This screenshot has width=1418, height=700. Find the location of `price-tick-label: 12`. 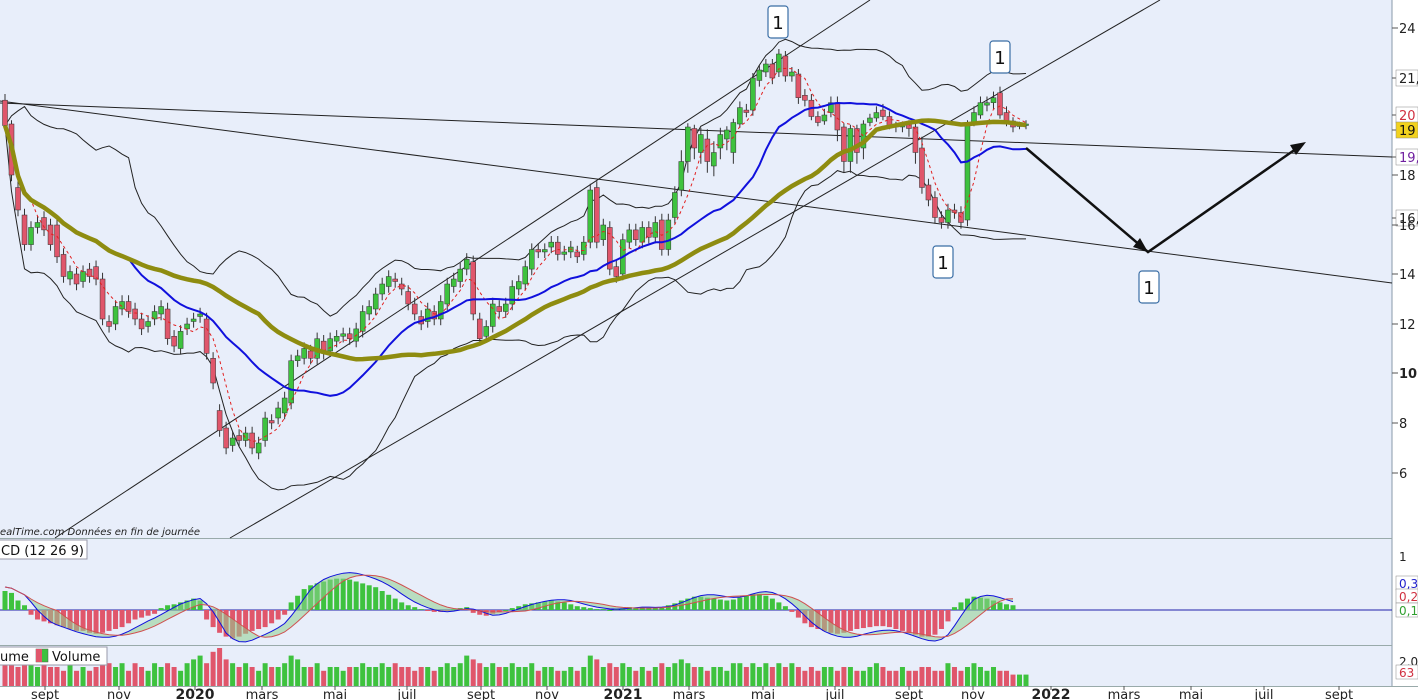

price-tick-label: 12 is located at coordinates (1407, 325).